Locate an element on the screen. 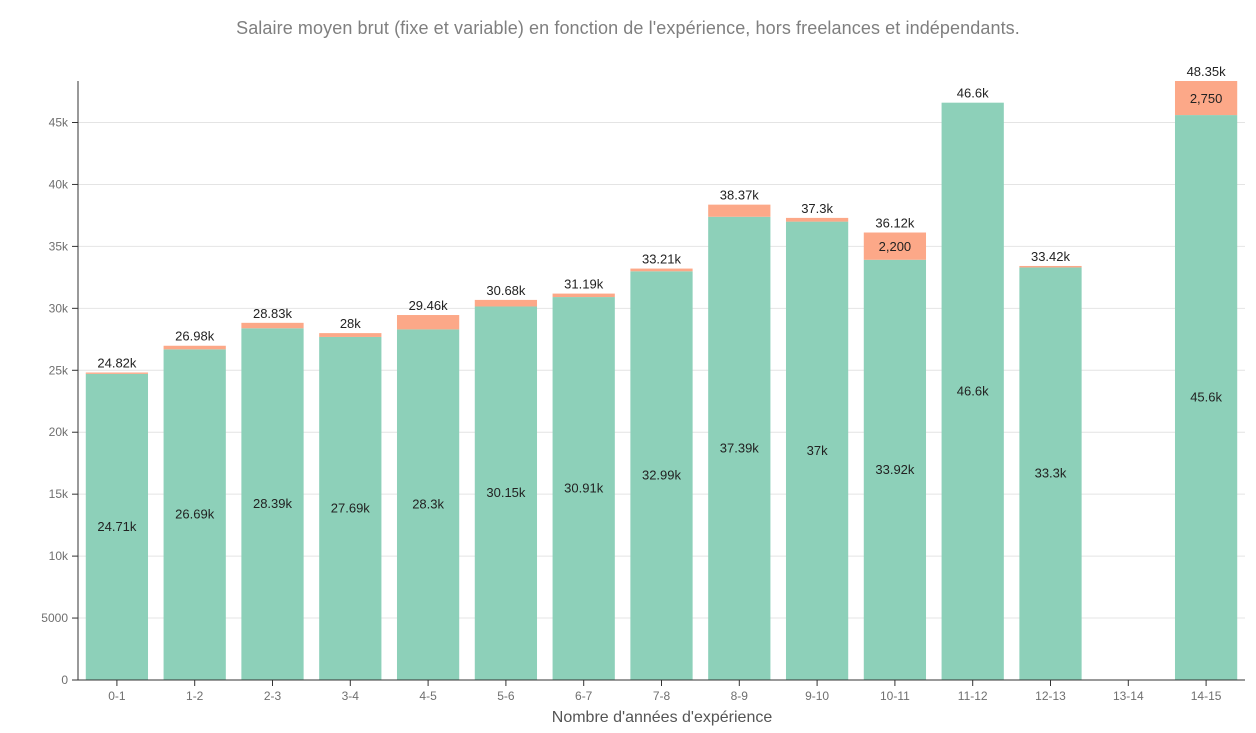 The height and width of the screenshot is (733, 1256). x-tick-label: 10-11 is located at coordinates (895, 696).